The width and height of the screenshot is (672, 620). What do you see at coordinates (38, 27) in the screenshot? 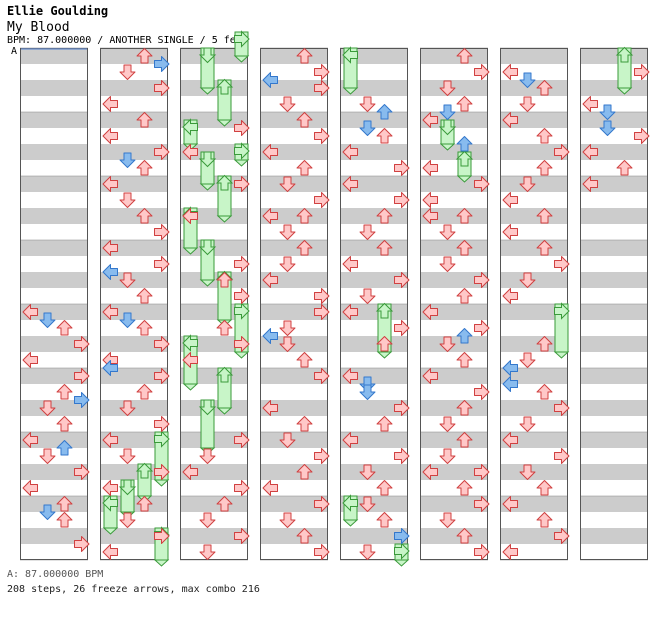
I see `song-title: My Blood` at bounding box center [38, 27].